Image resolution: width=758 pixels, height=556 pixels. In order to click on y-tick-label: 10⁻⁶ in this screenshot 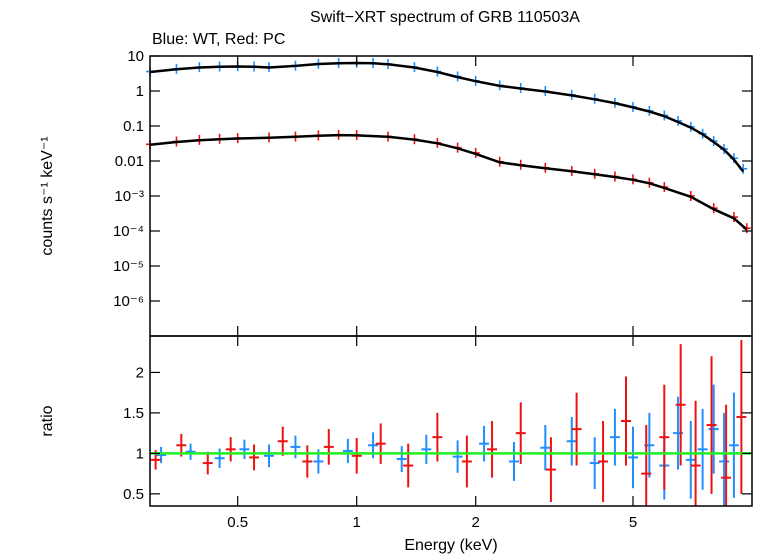, I will do `click(128, 301)`.